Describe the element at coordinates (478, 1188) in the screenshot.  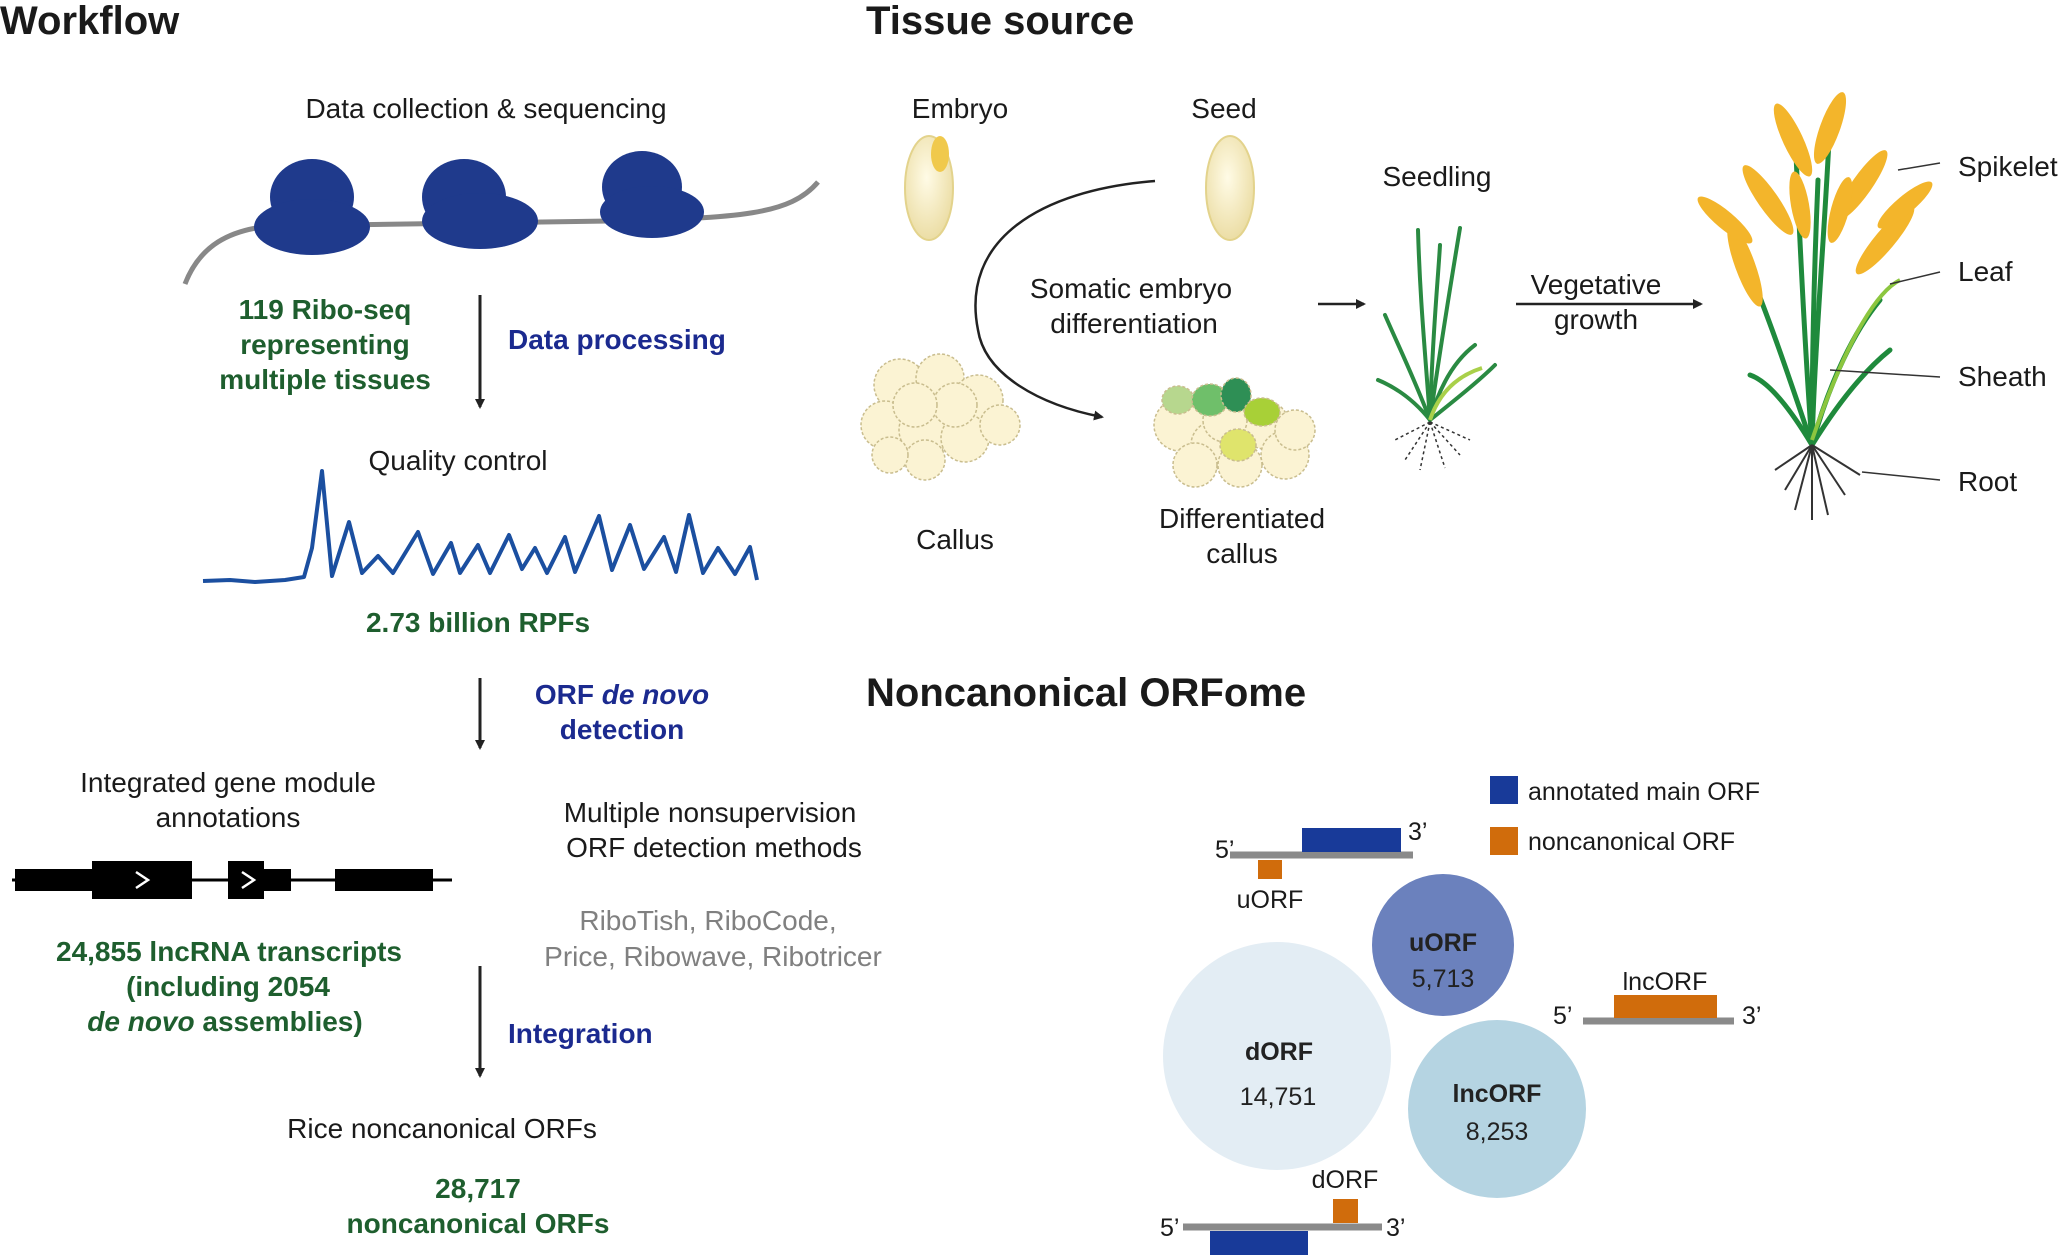
I see `total-orfs-line-1: 28,717` at that location.